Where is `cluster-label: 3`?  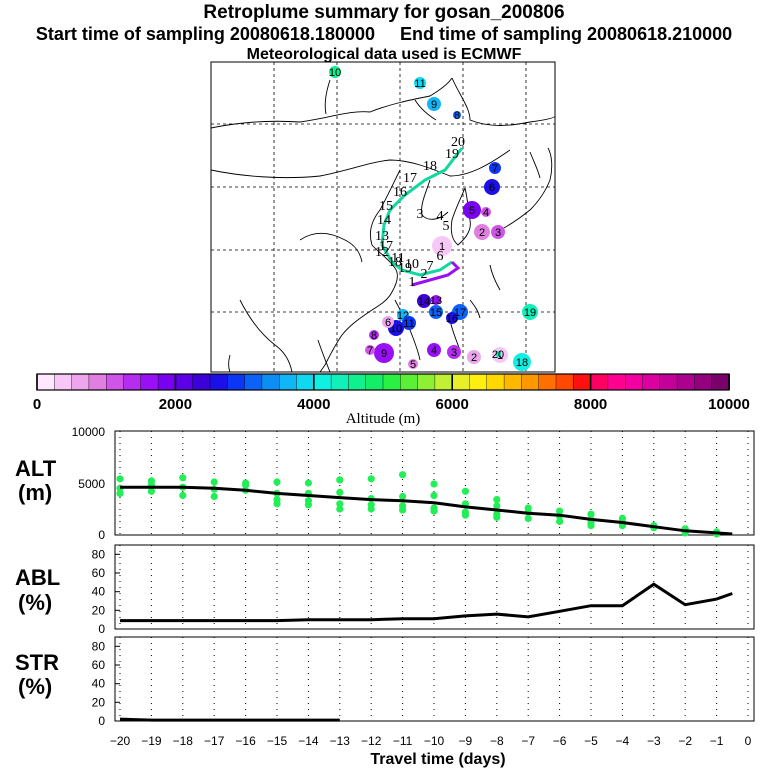
cluster-label: 3 is located at coordinates (454, 353).